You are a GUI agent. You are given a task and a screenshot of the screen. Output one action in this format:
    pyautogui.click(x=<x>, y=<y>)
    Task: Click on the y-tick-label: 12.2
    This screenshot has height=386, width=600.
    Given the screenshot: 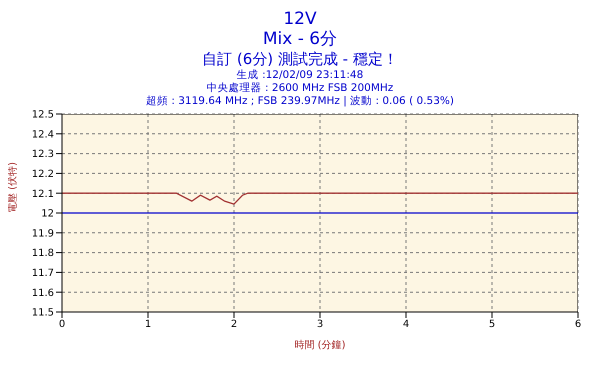 What is the action you would take?
    pyautogui.click(x=43, y=174)
    